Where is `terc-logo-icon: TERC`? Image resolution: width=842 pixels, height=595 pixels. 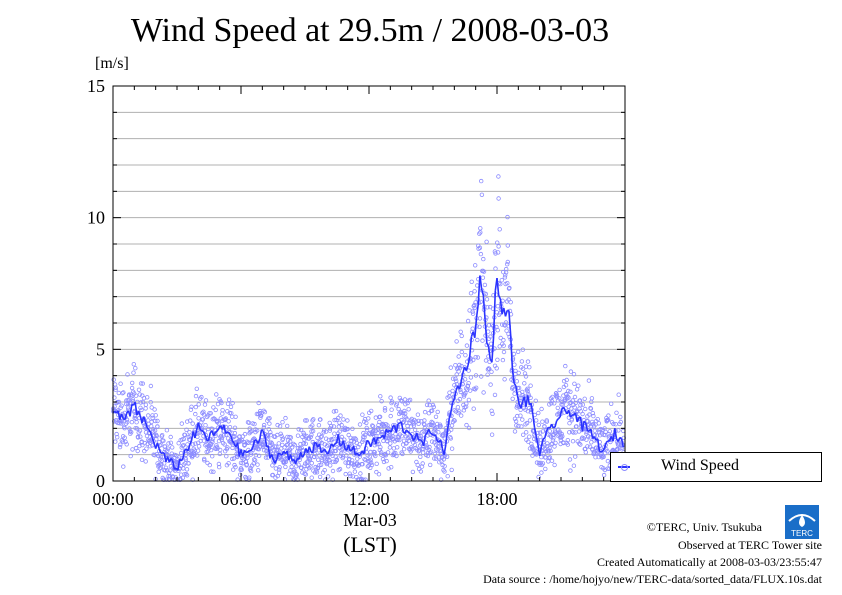
terc-logo-icon: TERC is located at coordinates (802, 522).